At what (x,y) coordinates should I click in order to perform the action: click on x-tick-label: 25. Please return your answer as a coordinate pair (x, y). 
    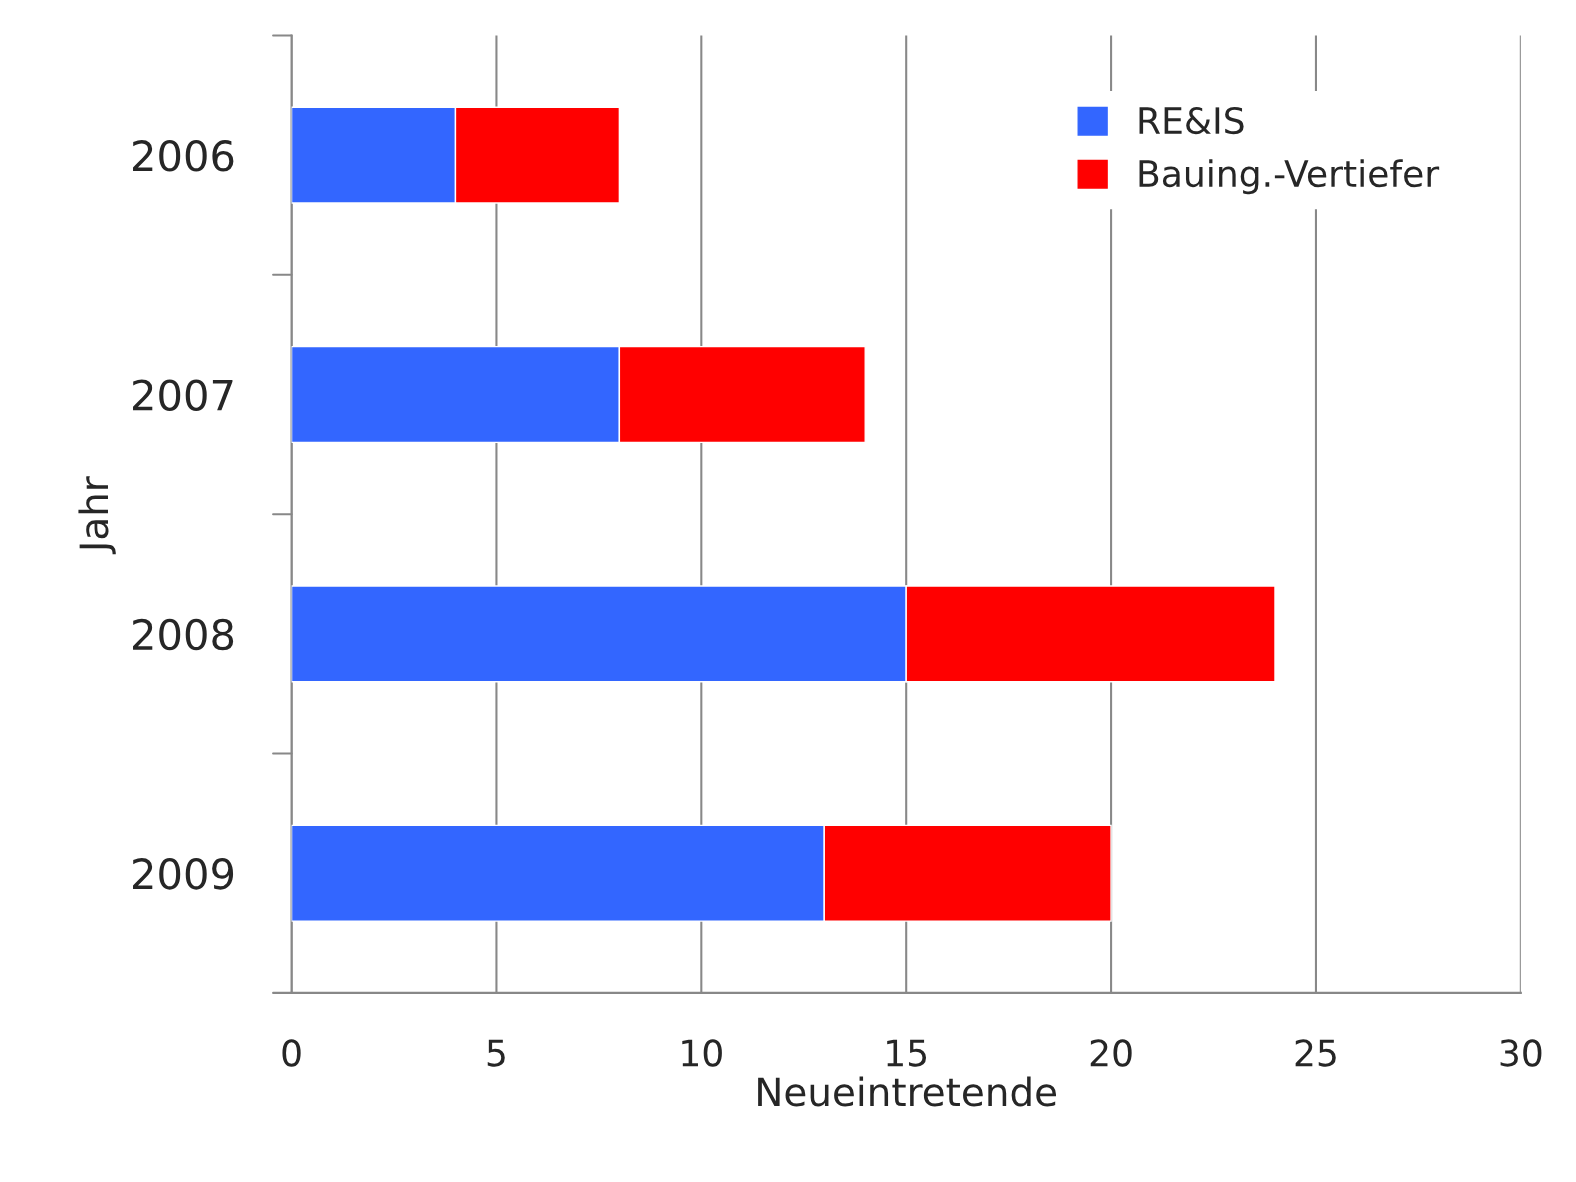
    Looking at the image, I should click on (1315, 1053).